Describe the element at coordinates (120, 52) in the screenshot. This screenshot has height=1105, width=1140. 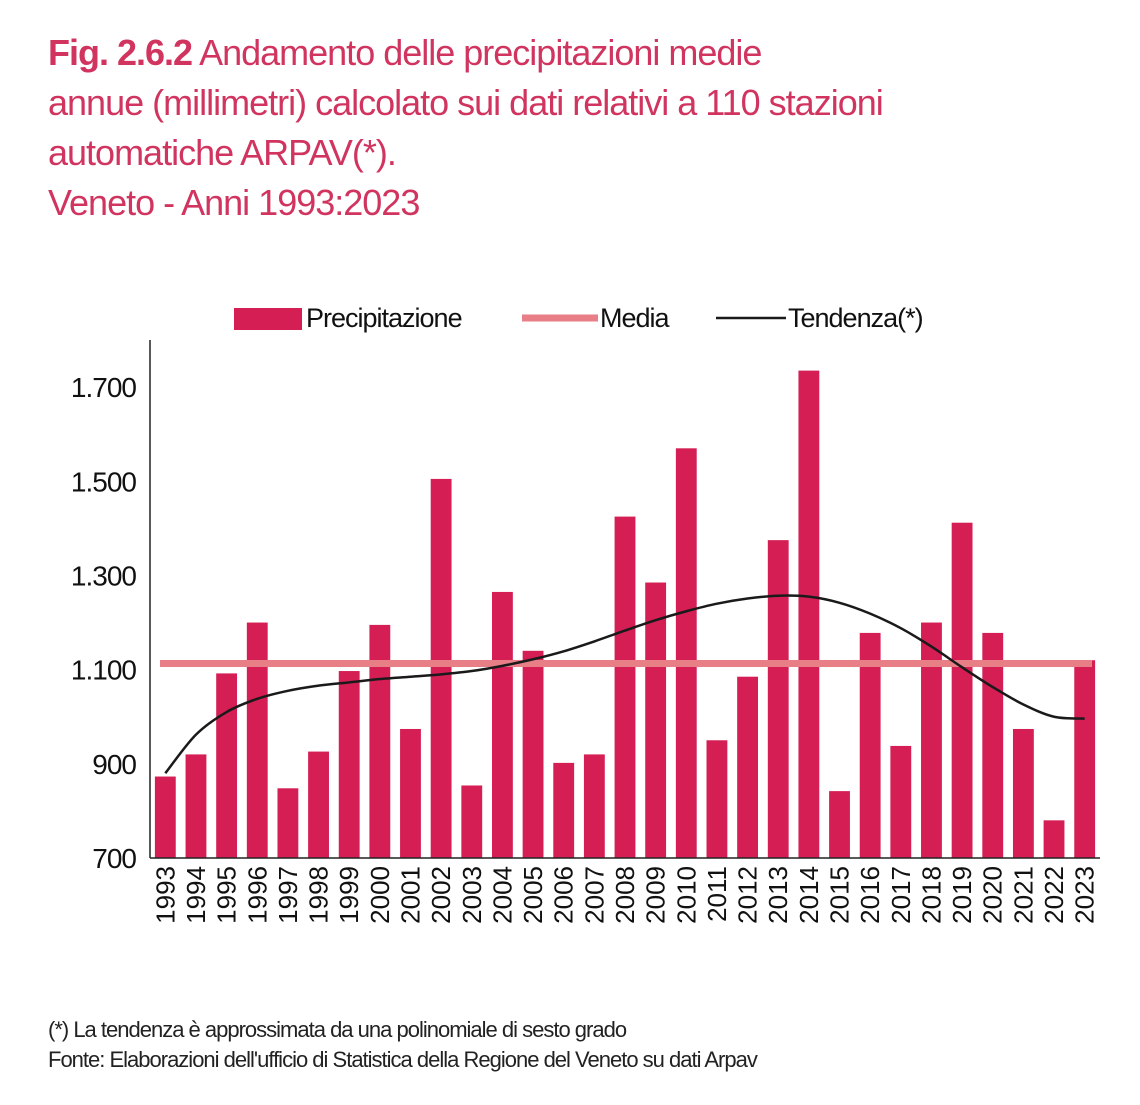
I see `figure-number: Fig. 2.6.2` at that location.